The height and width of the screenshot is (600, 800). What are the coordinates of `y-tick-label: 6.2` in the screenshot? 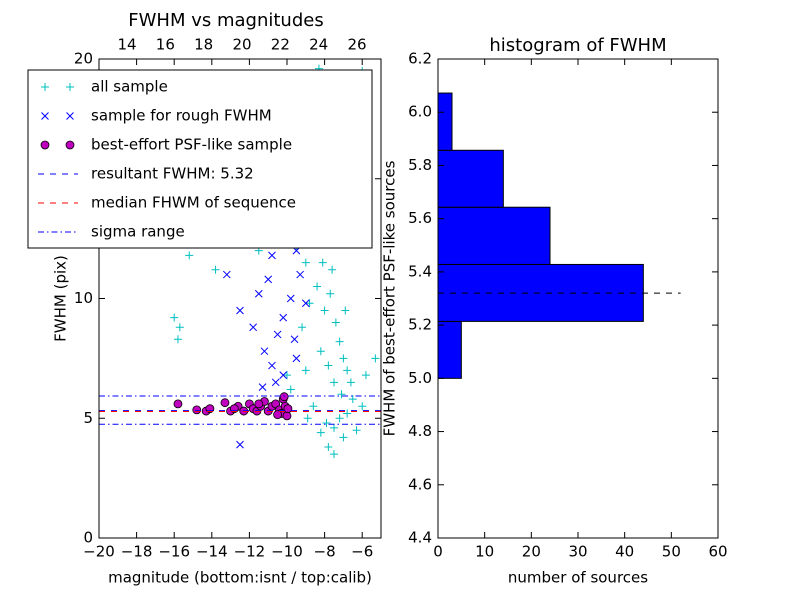 It's located at (420, 59).